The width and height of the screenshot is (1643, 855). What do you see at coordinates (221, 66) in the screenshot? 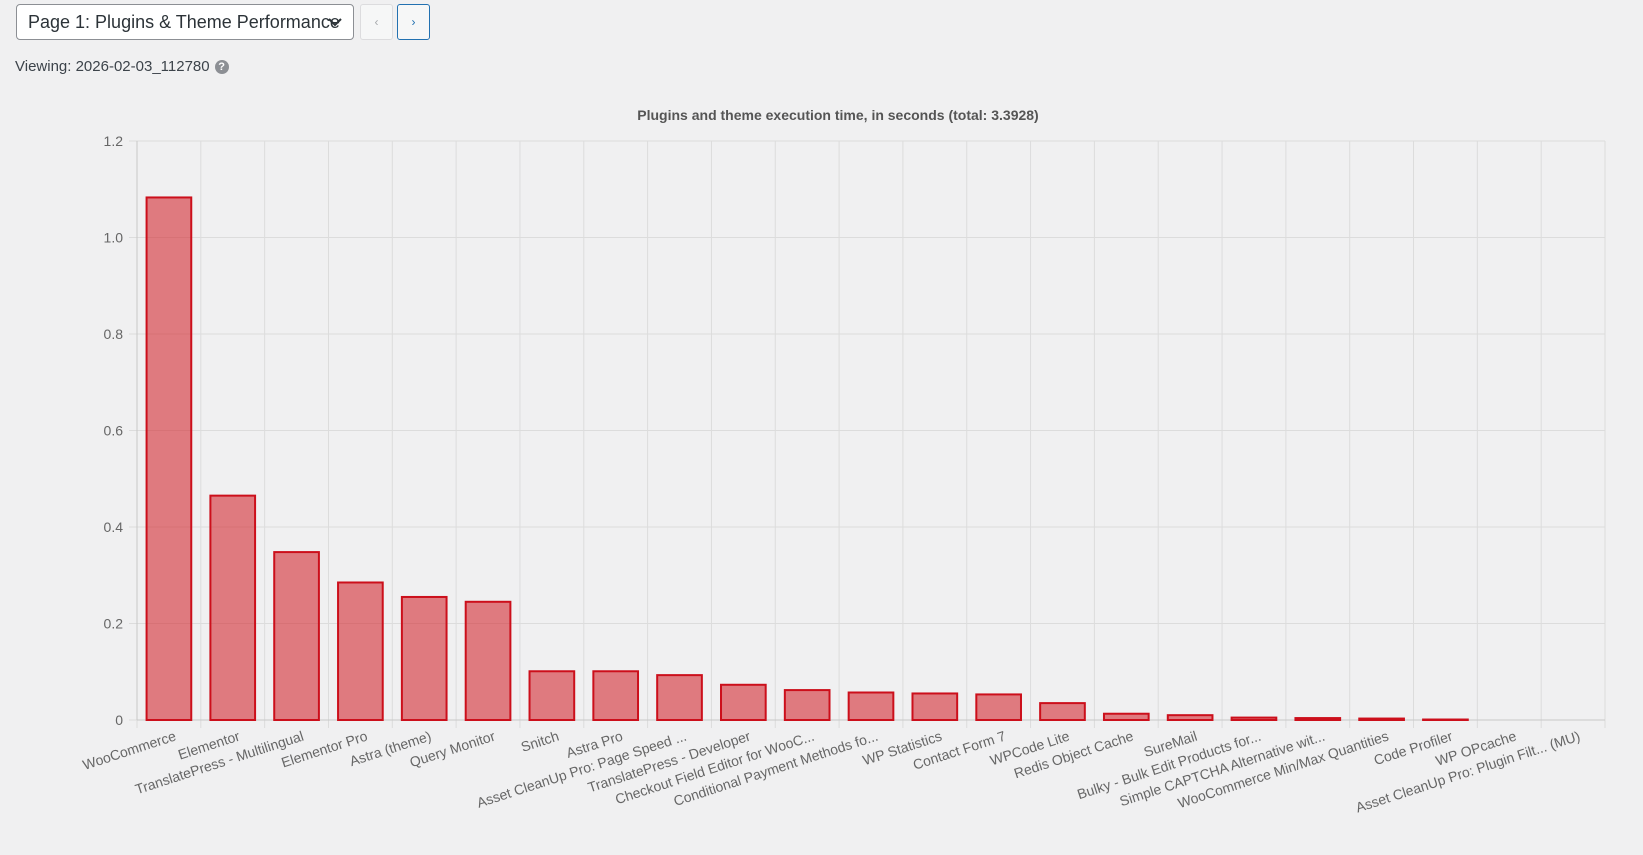
I see `help-icon: ?` at bounding box center [221, 66].